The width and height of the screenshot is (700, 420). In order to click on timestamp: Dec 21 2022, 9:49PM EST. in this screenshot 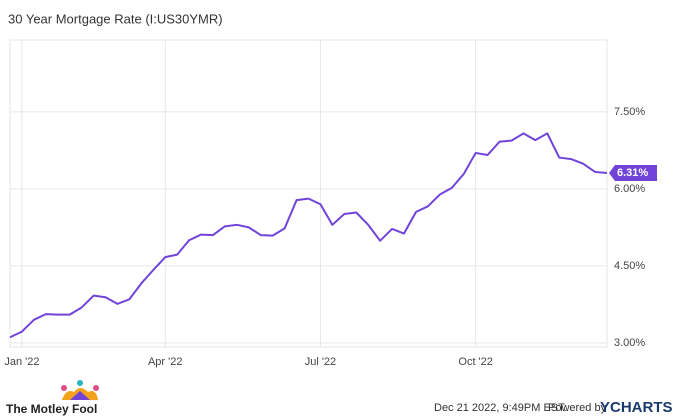, I will do `click(500, 408)`.